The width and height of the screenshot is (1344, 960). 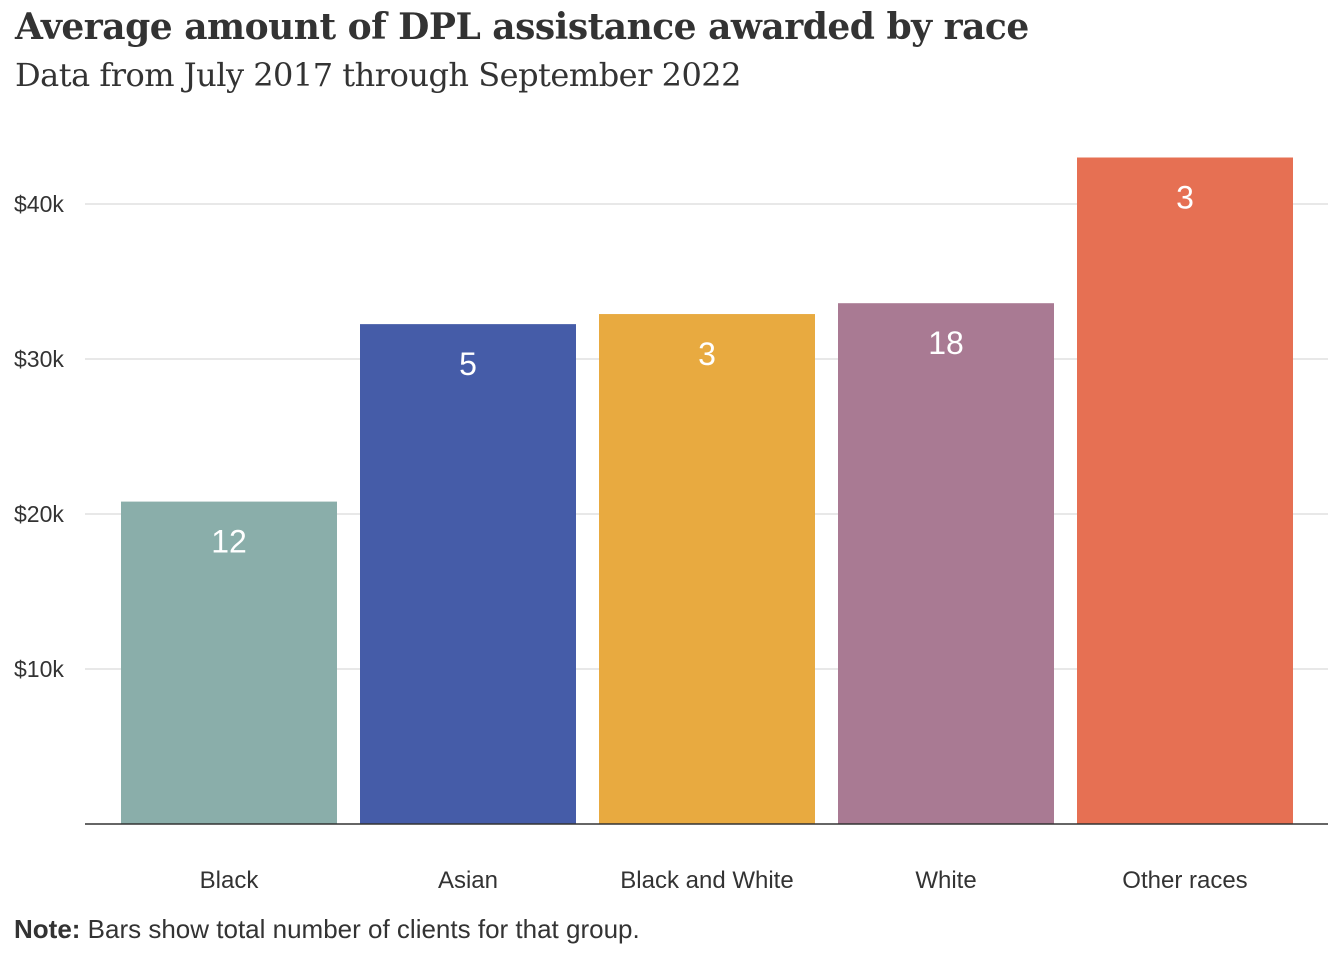 I want to click on x-tick-label: White, so click(x=945, y=880).